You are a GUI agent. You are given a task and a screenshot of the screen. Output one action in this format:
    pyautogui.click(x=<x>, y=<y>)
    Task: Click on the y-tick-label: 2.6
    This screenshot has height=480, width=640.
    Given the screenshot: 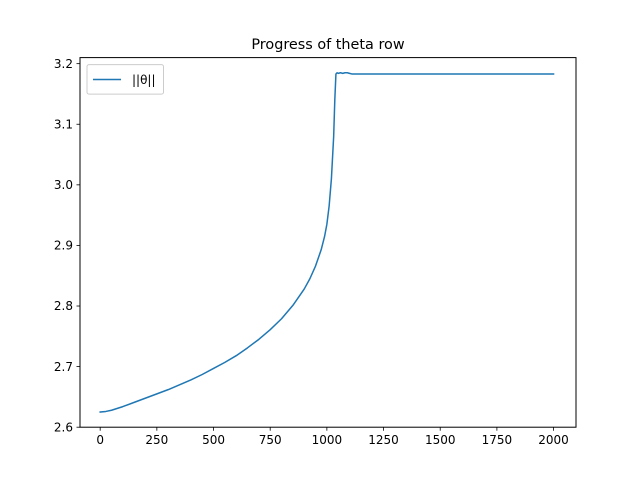 What is the action you would take?
    pyautogui.click(x=63, y=427)
    